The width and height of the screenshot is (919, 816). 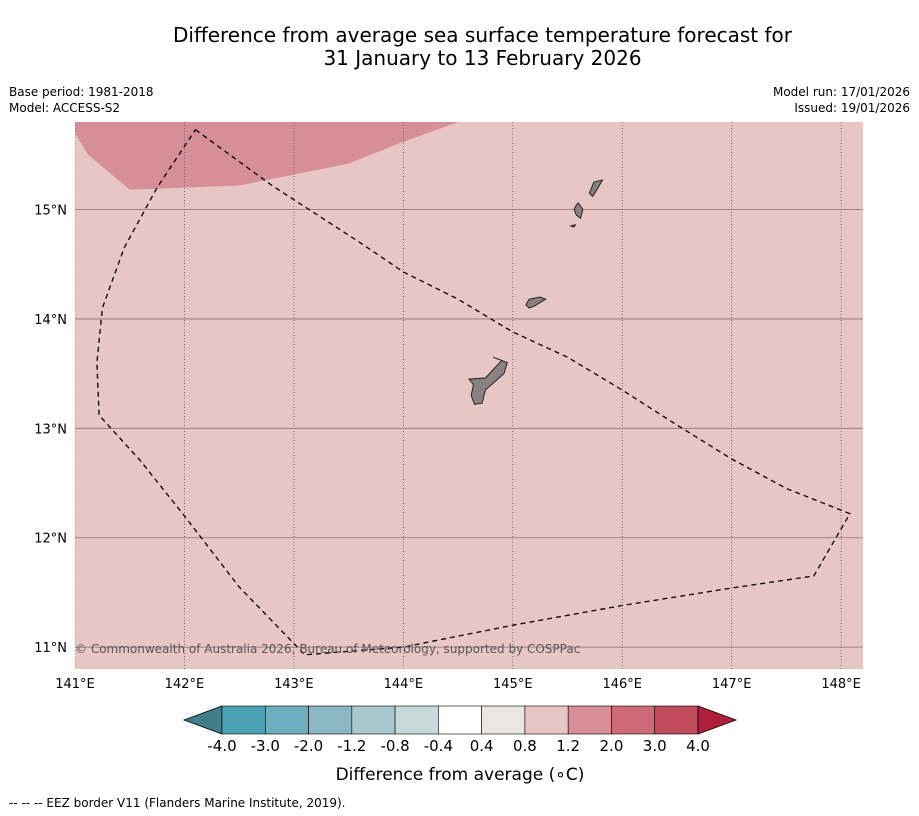 What do you see at coordinates (351, 746) in the screenshot?
I see `colorbar-tick-label: -1.2` at bounding box center [351, 746].